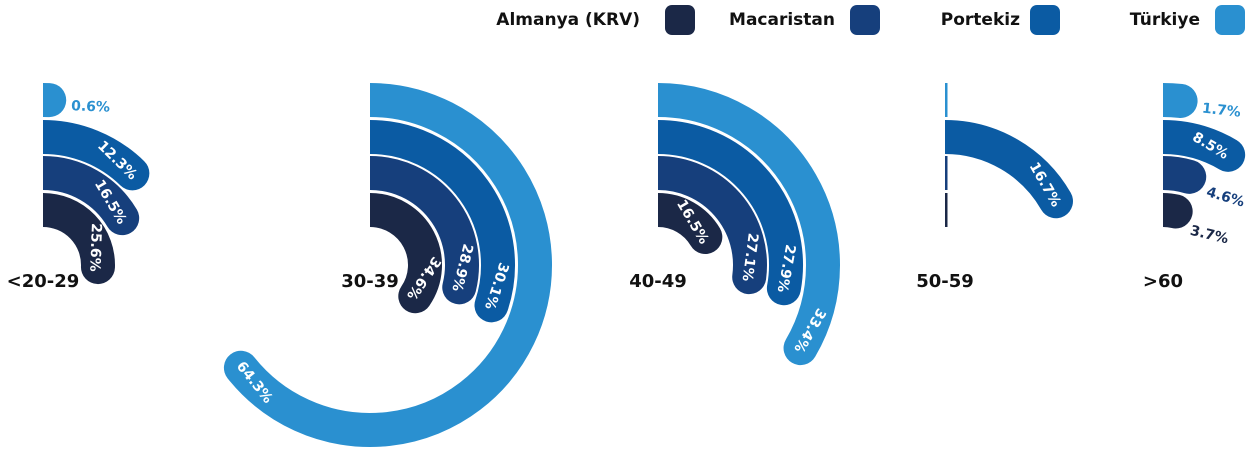 This screenshot has width=1259, height=472. I want to click on value-label: 25.6%, so click(95, 247).